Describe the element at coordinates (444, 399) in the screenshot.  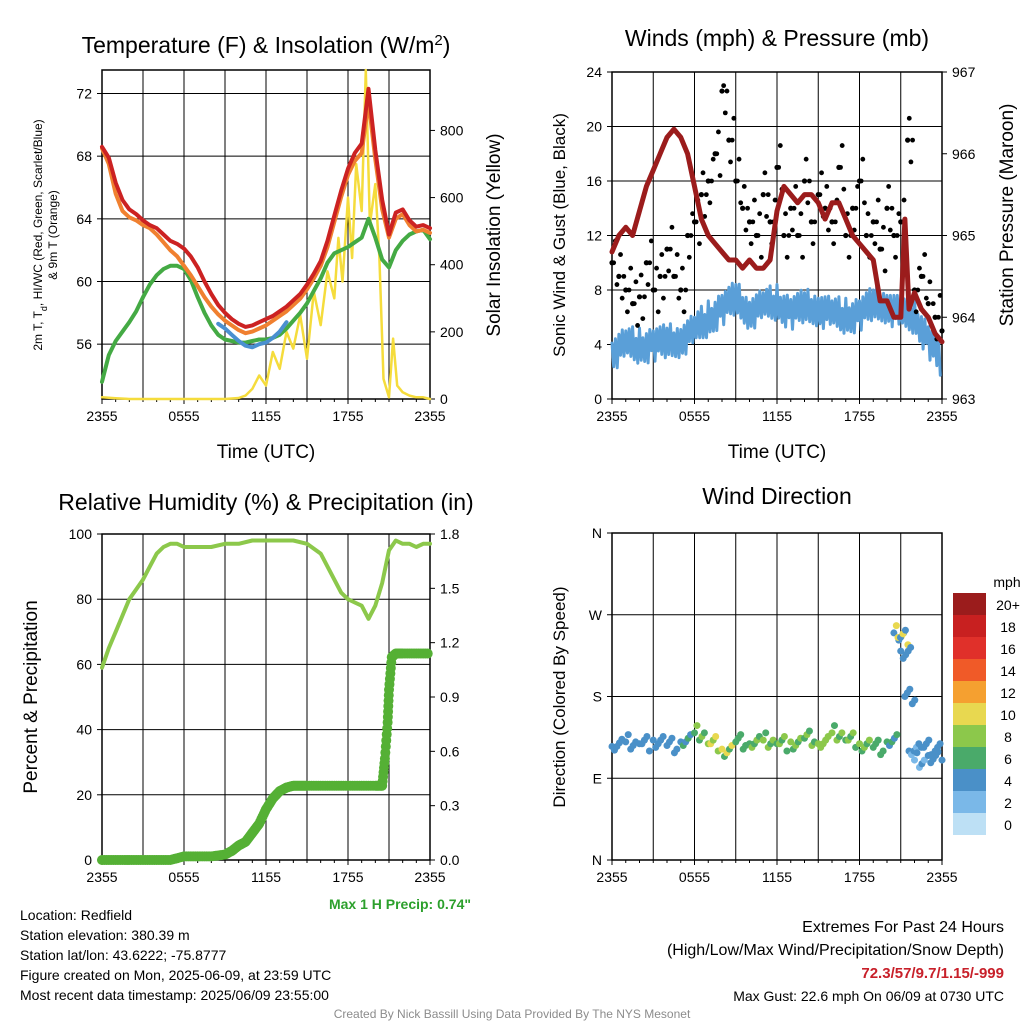
I see `temp-y2tick-label: 0` at that location.